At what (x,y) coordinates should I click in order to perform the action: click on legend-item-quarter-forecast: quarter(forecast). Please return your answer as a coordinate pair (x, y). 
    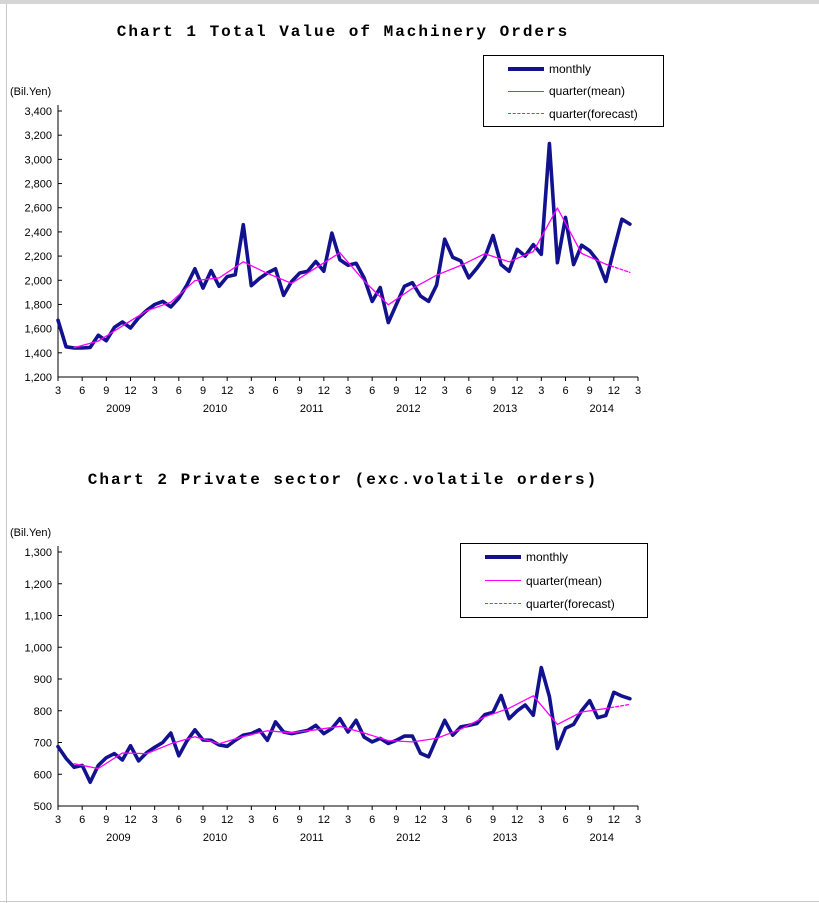
    Looking at the image, I should click on (566, 604).